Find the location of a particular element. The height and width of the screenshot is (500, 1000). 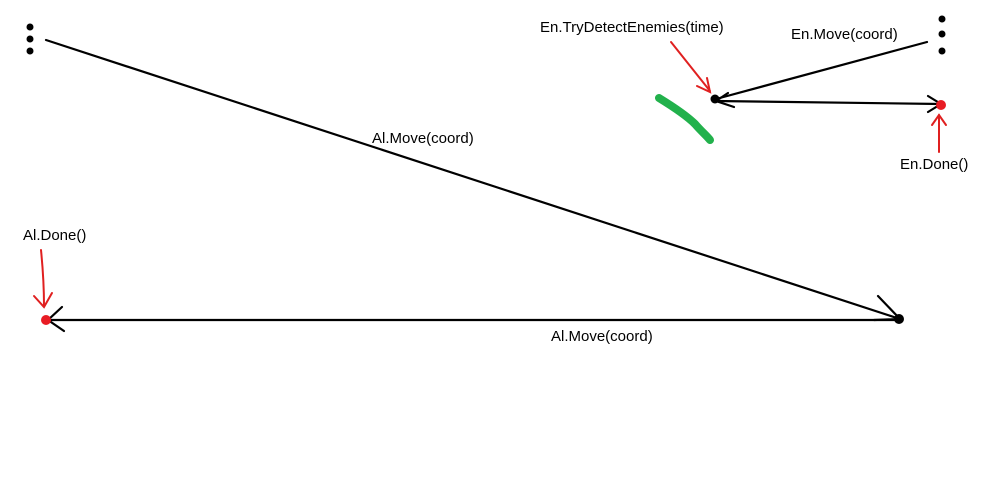

enemy-start-ellipsis is located at coordinates (942, 35).